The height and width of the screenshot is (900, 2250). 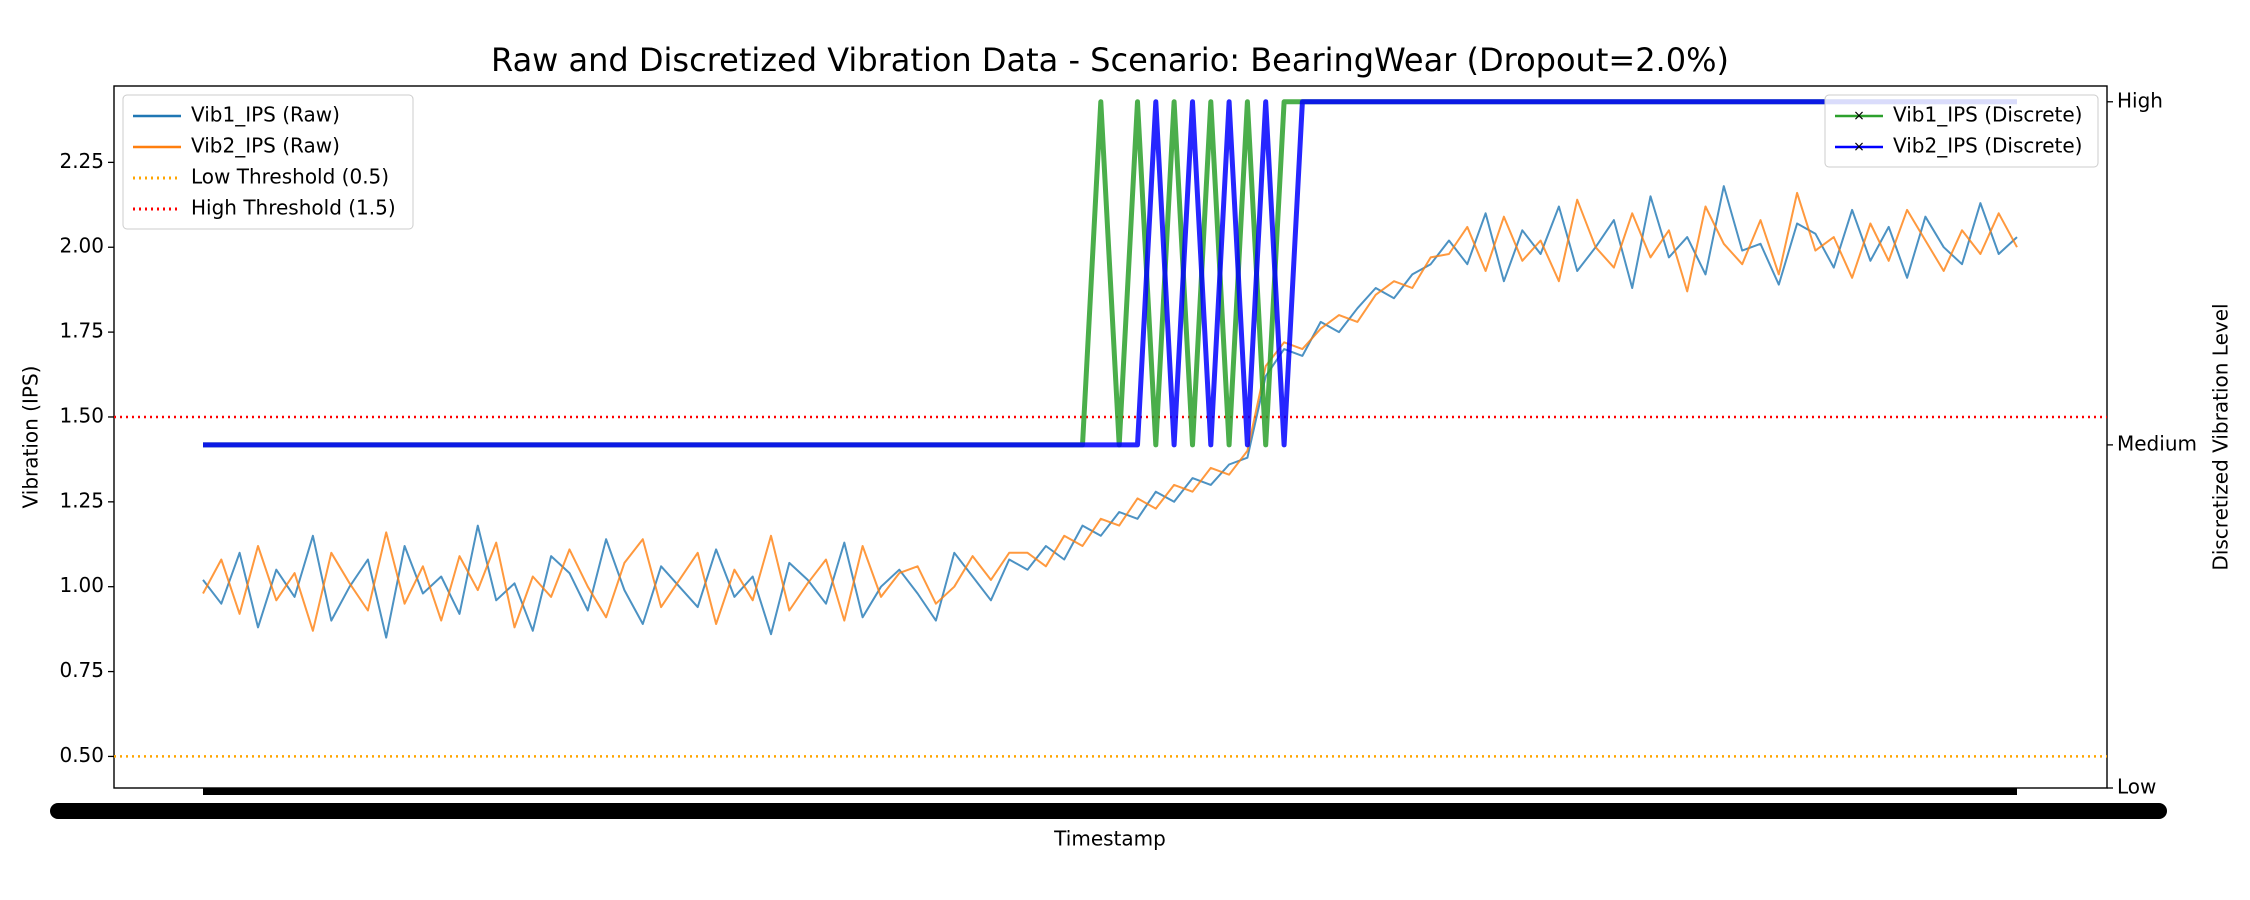 What do you see at coordinates (290, 177) in the screenshot?
I see `legend-label: Low Threshold (0.5)` at bounding box center [290, 177].